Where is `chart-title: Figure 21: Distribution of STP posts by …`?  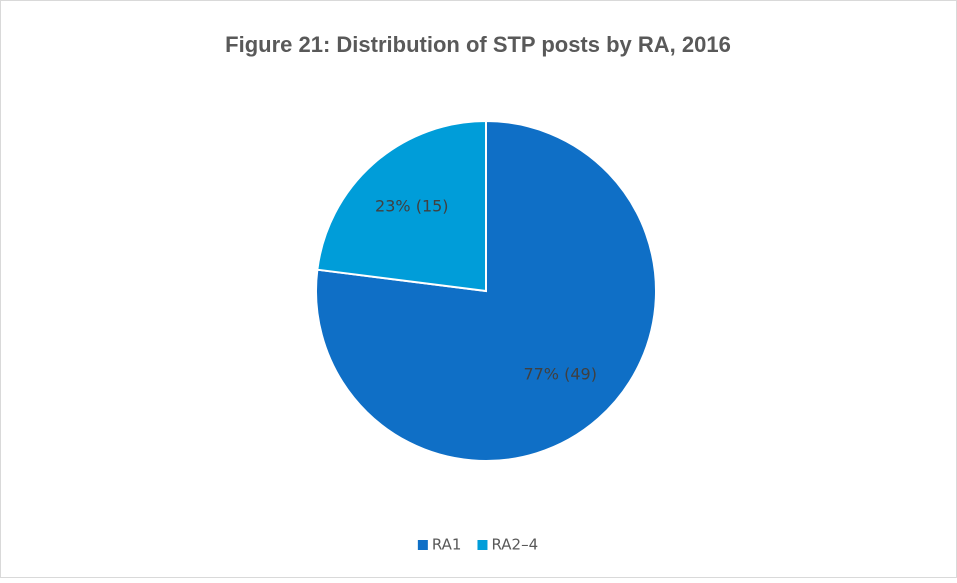 chart-title: Figure 21: Distribution of STP posts by … is located at coordinates (478, 44).